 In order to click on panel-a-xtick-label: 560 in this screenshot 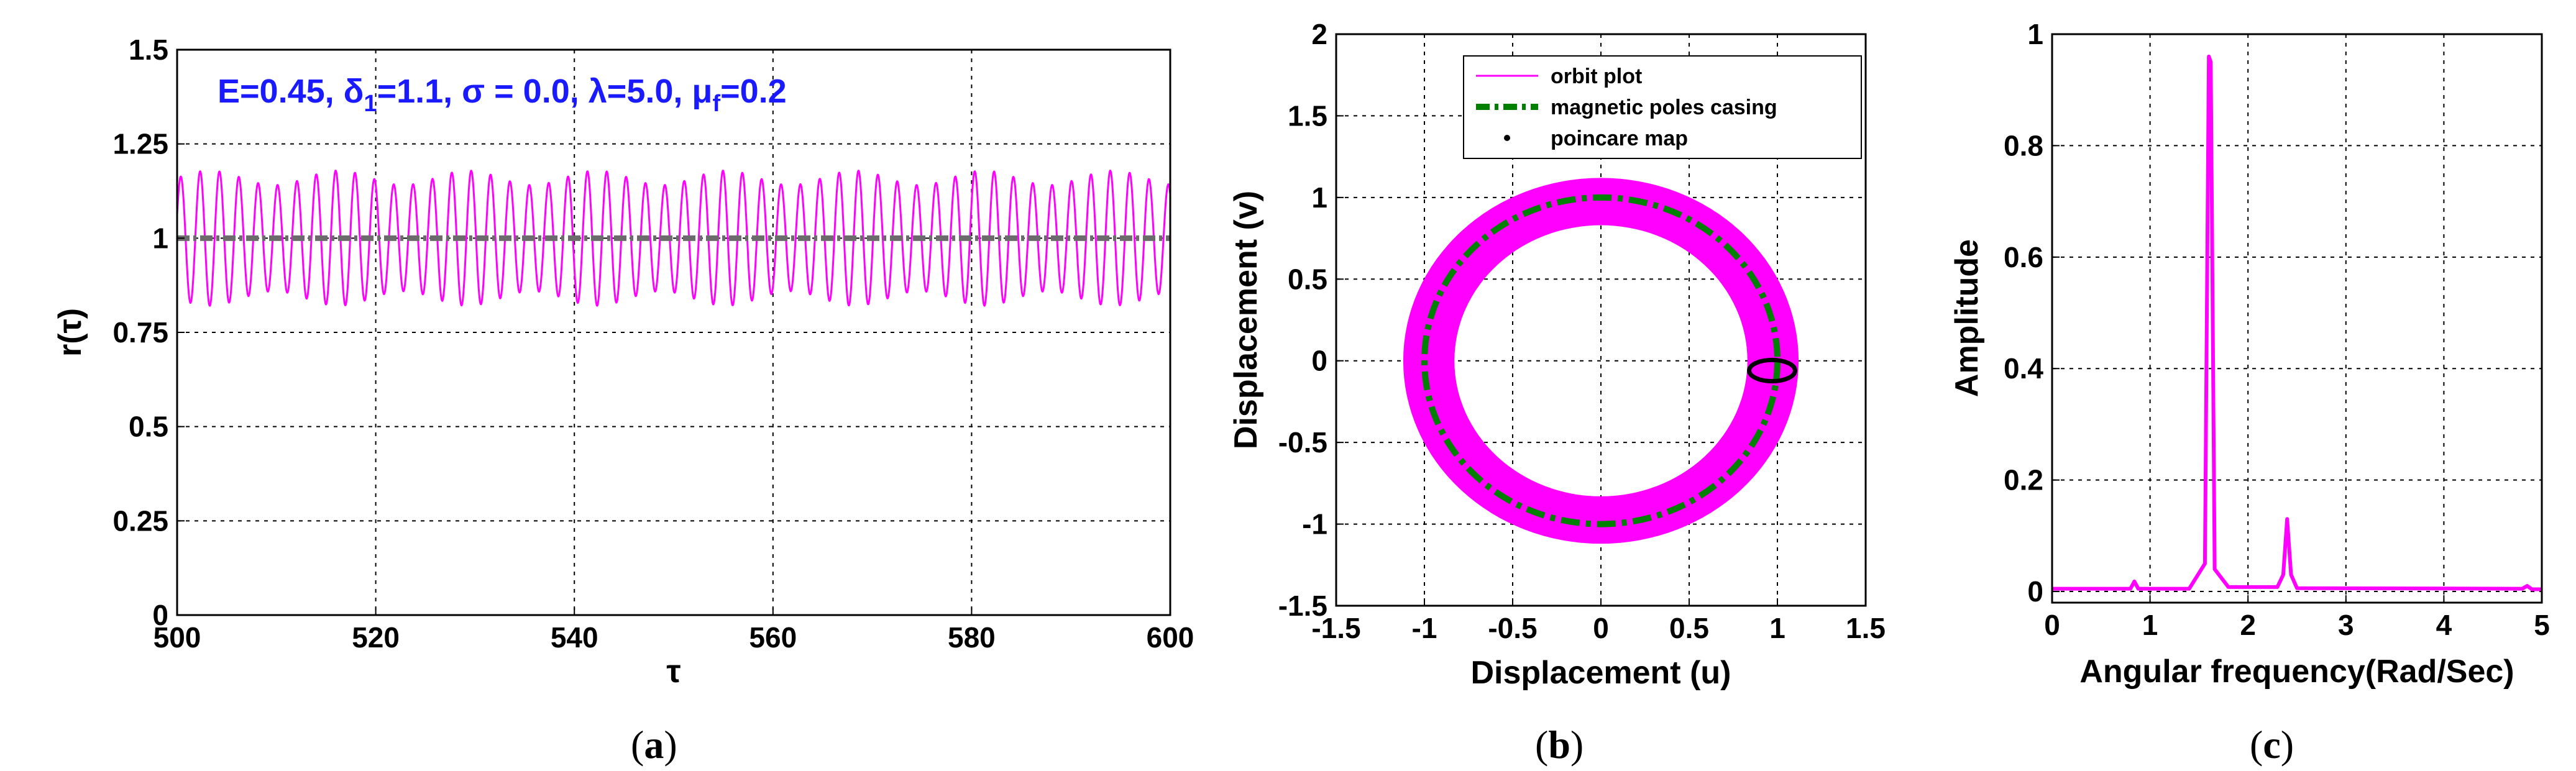, I will do `click(773, 638)`.